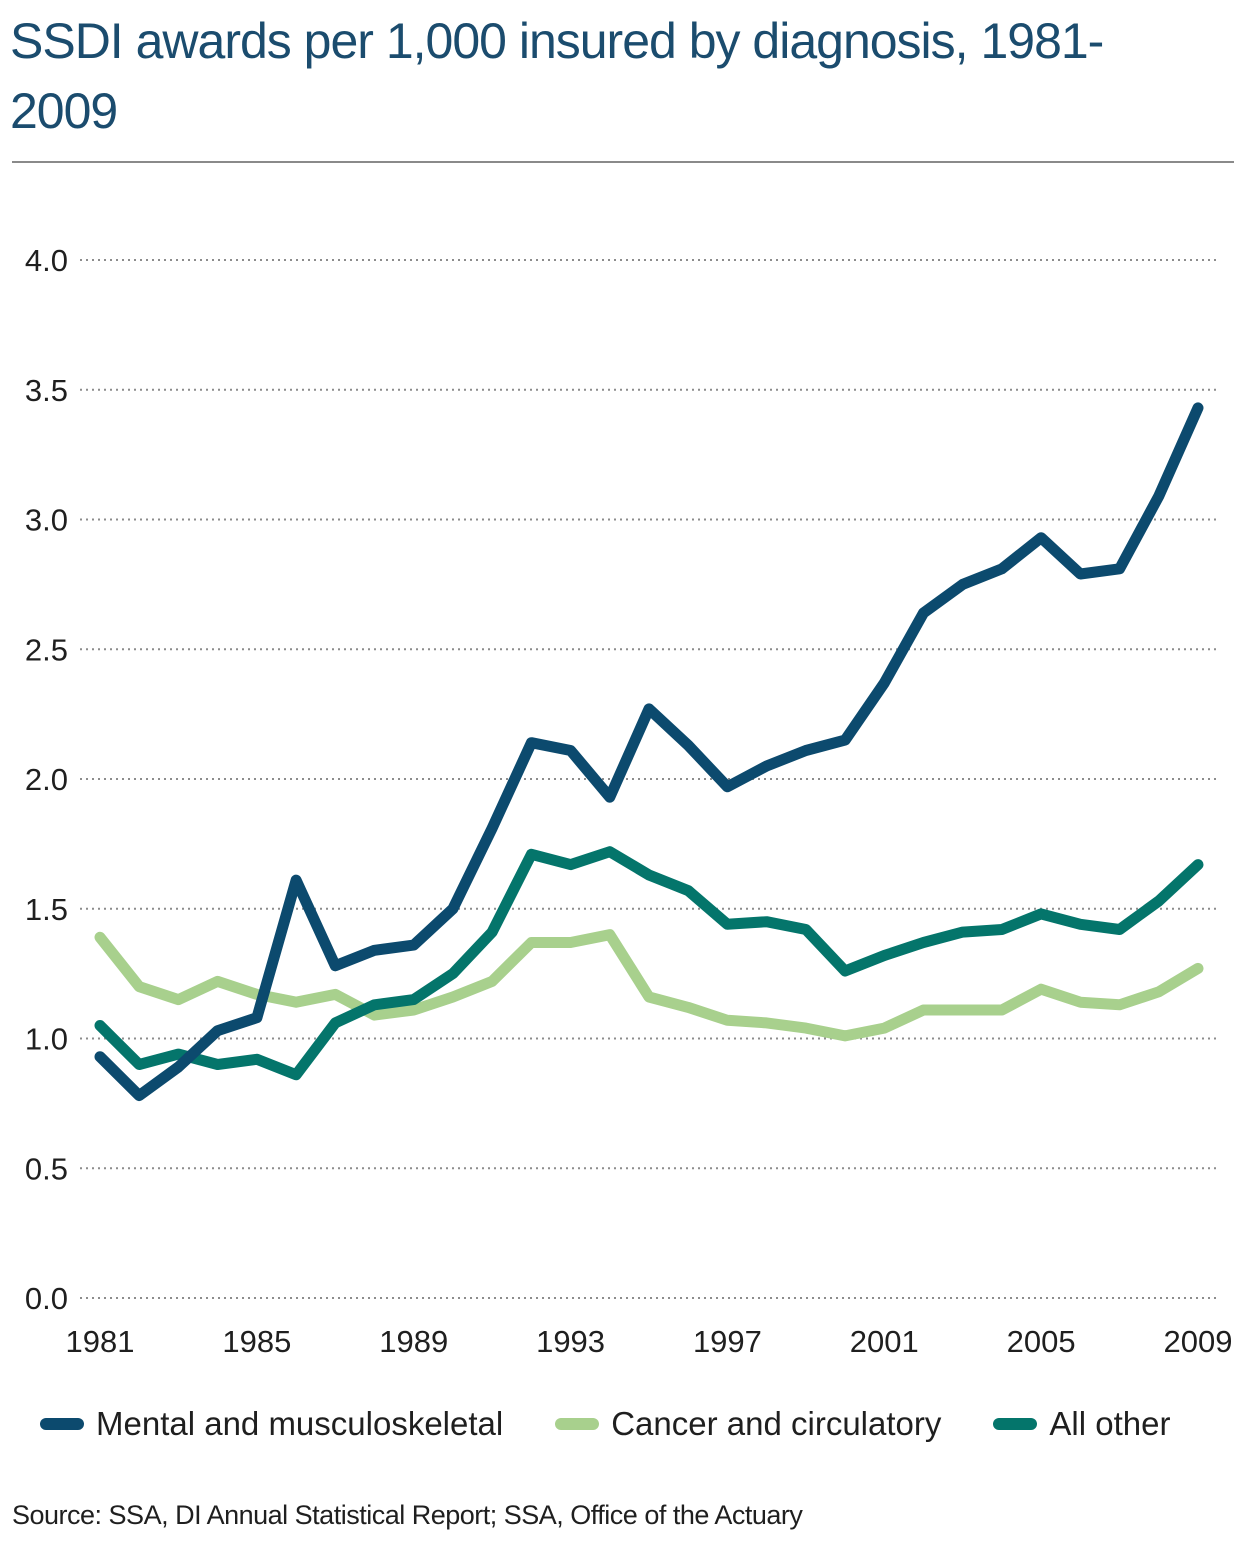  Describe the element at coordinates (649, 1341) in the screenshot. I see `x-axis-ticks: 1981 1985 1989 1993 1997 2001 2005 2009` at that location.